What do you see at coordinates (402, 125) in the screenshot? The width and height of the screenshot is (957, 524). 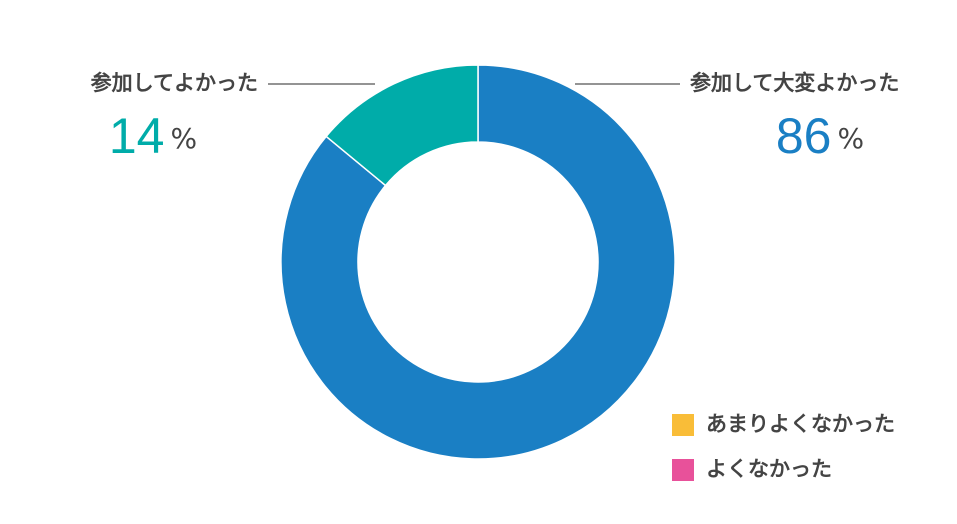 I see `donut-slice` at bounding box center [402, 125].